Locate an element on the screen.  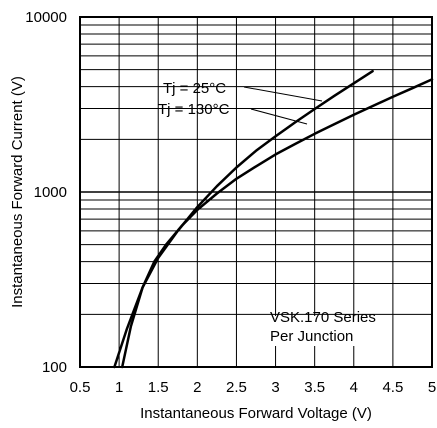
y-tick-label: 1000 is located at coordinates (50, 192).